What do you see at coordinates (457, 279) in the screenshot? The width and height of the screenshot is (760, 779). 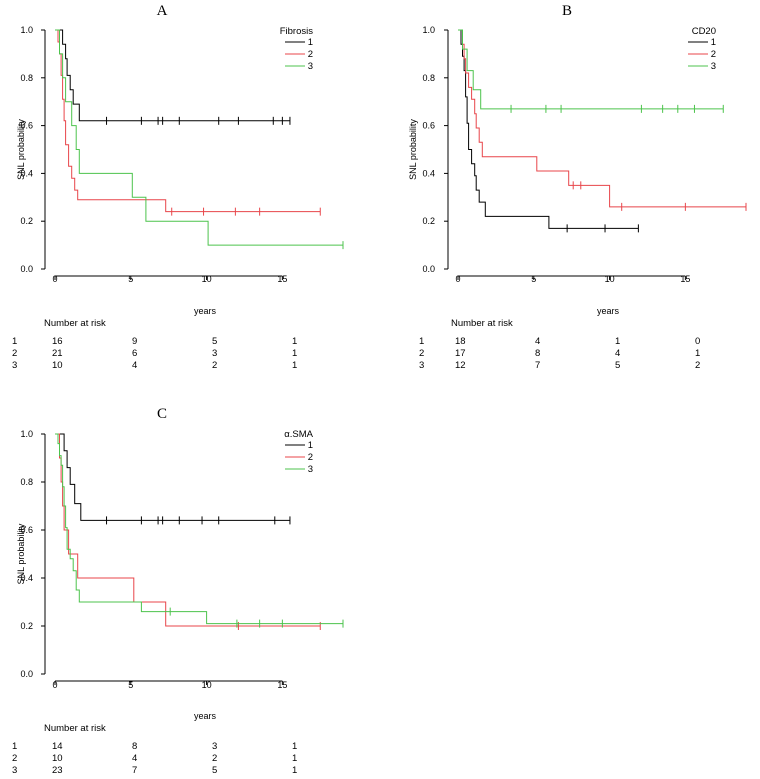 I see `x-tick-label: 0` at bounding box center [457, 279].